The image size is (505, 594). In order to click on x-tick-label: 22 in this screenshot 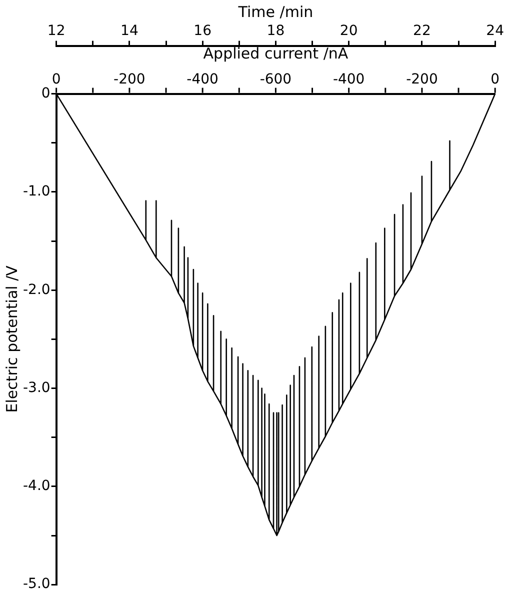, I will do `click(422, 31)`.